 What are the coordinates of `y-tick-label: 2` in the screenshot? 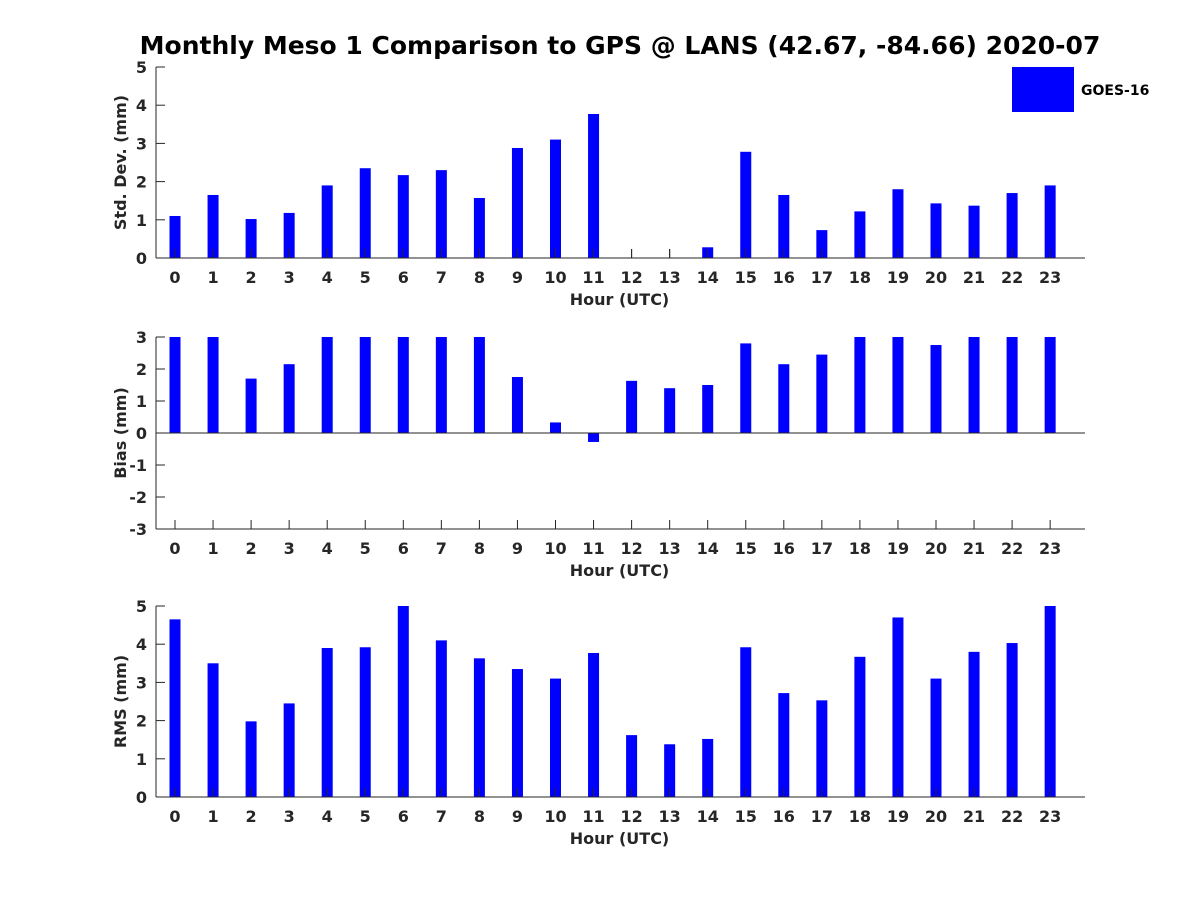 It's located at (141, 721).